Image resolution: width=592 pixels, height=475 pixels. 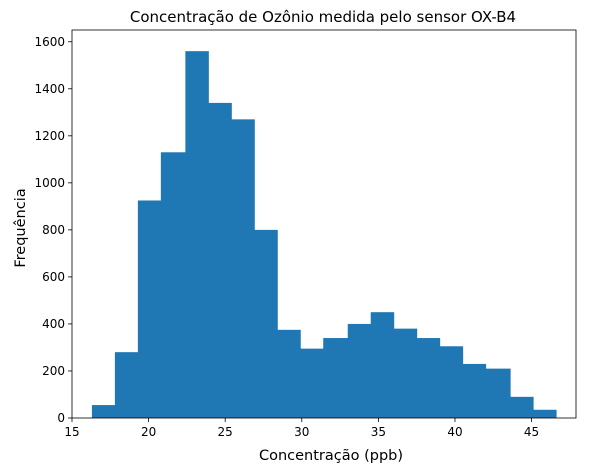 I want to click on y-tick-label: 0, so click(x=61, y=418).